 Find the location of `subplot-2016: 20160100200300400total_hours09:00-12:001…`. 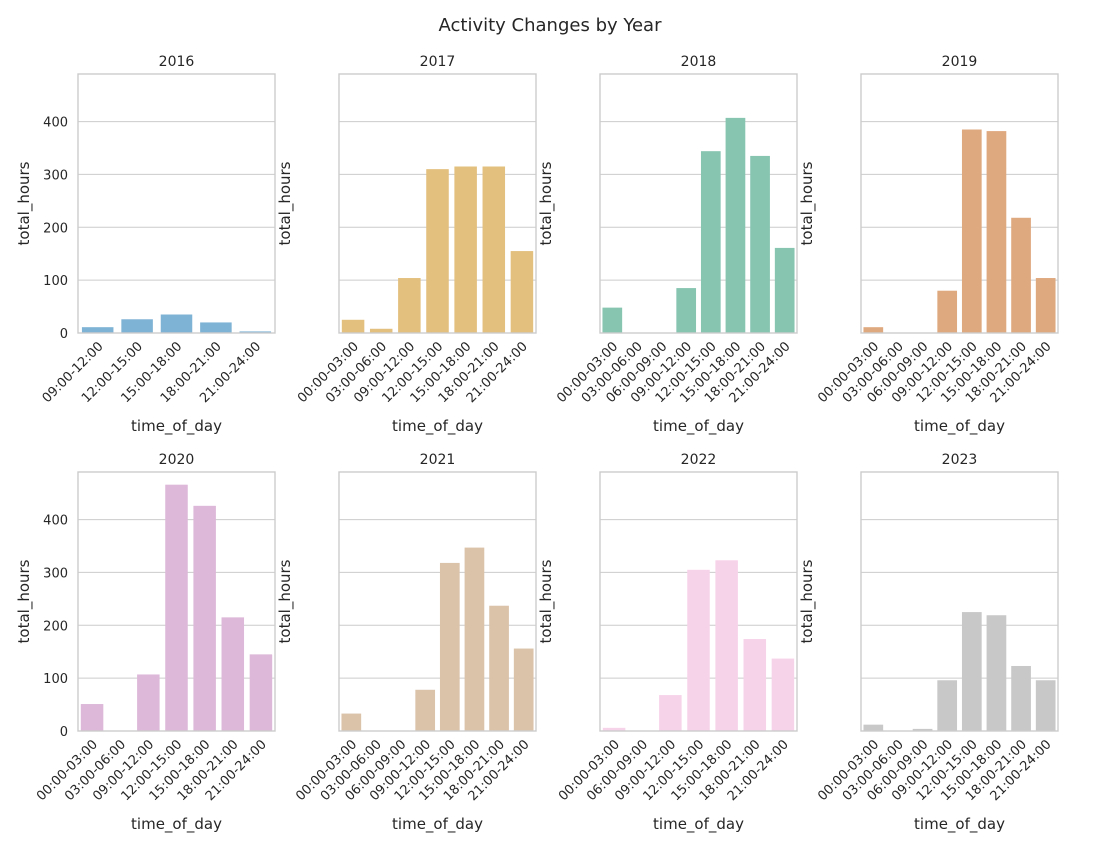

subplot-2016: 20160100200300400total_hours09:00-12:001… is located at coordinates (145, 245).